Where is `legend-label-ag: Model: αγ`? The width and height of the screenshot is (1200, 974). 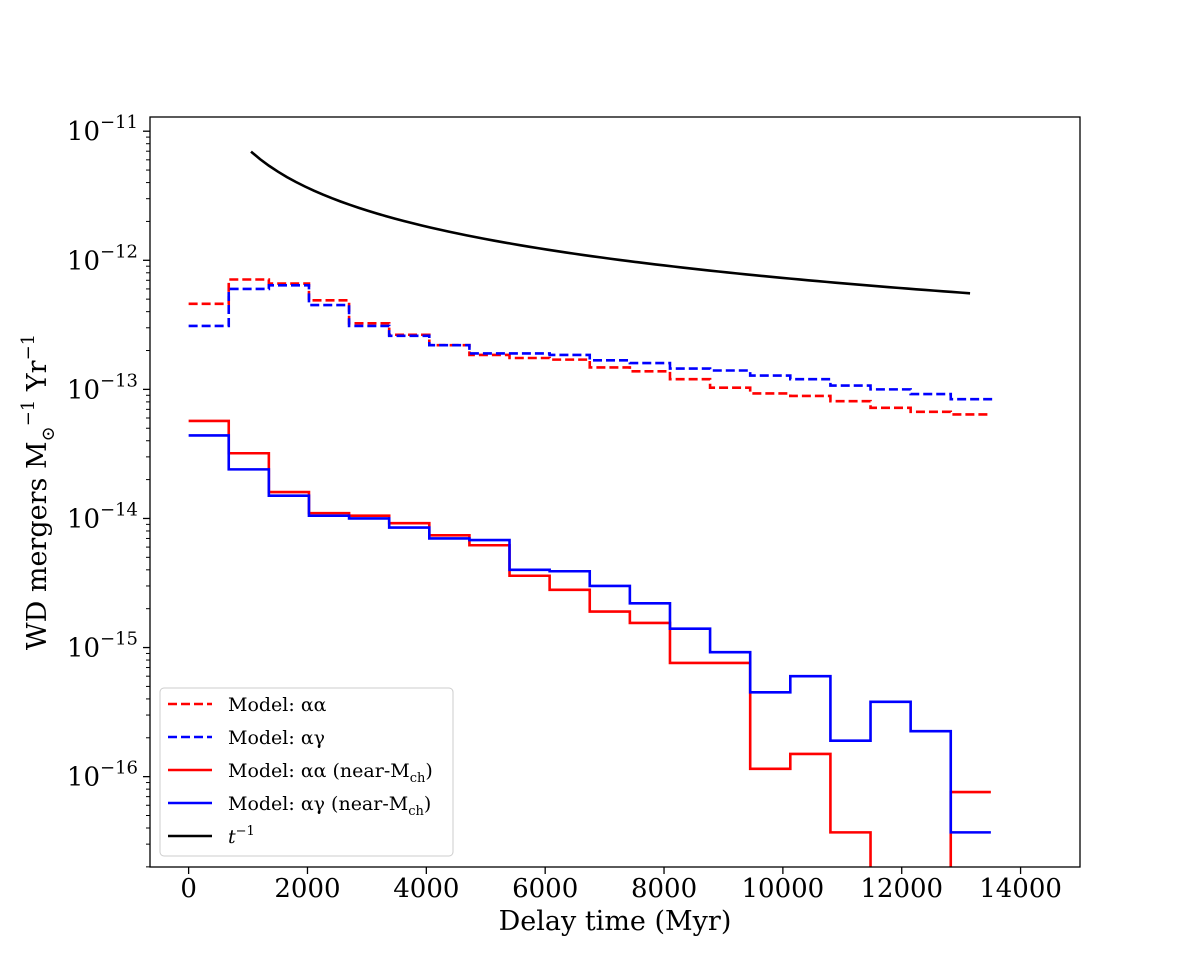
legend-label-ag: Model: αγ is located at coordinates (276, 738).